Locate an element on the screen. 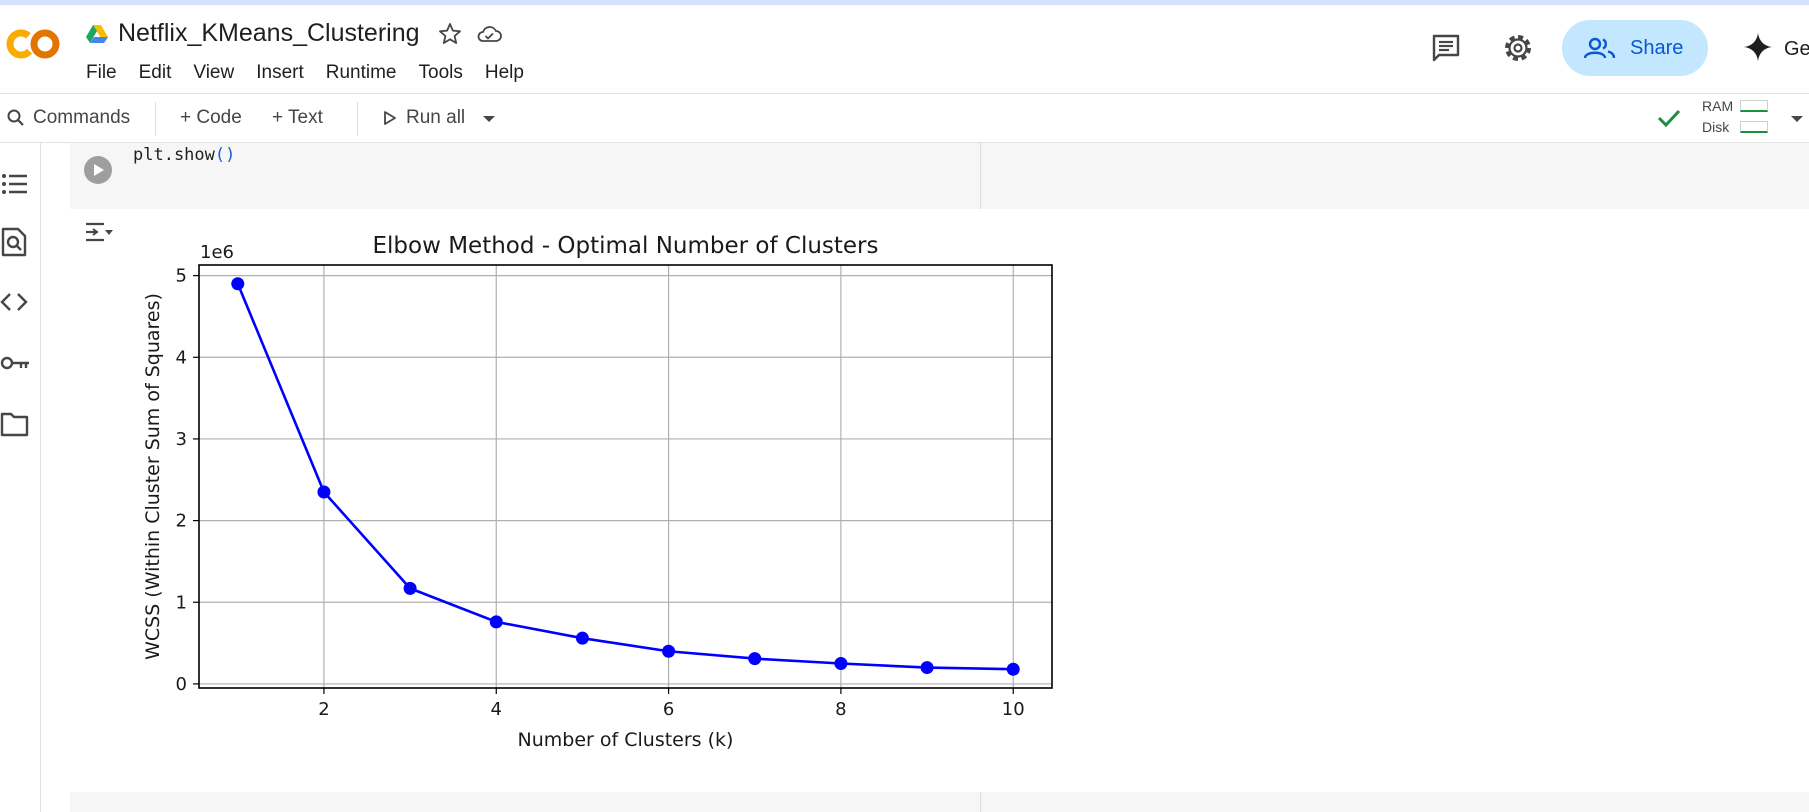  run-all-button: Run all is located at coordinates (424, 118).